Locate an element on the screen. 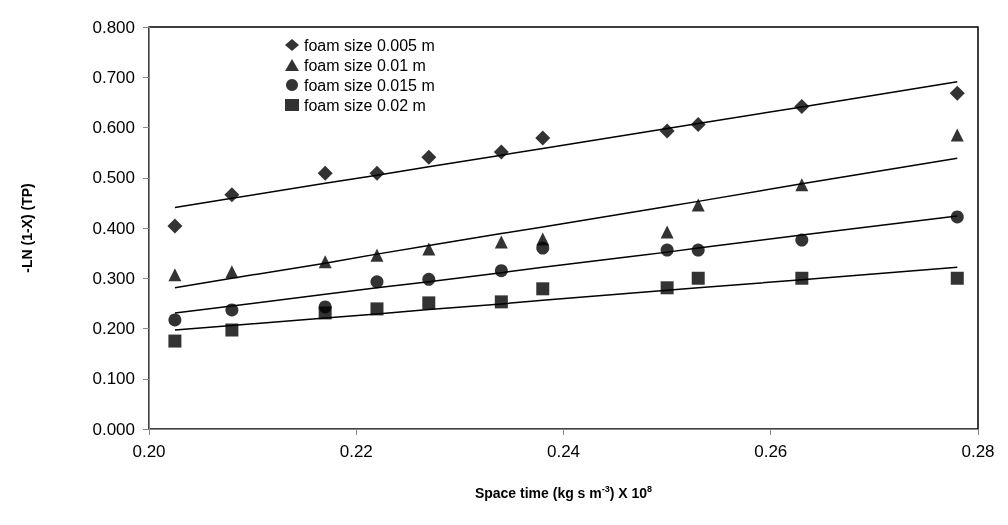  legend-label: foam size 0.015 m is located at coordinates (369, 85).